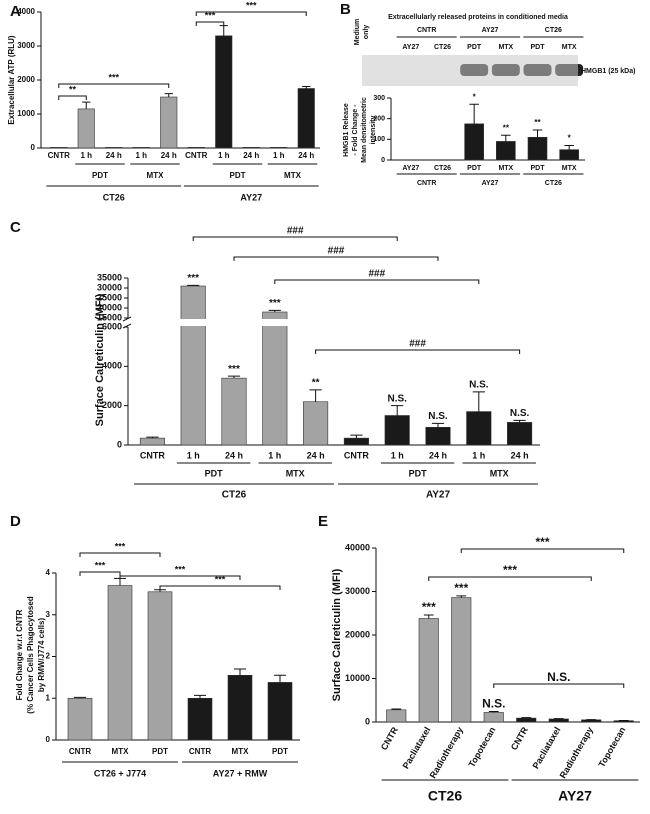  What do you see at coordinates (442, 47) in the screenshot?
I see `blot-lane-label: CT26` at bounding box center [442, 47].